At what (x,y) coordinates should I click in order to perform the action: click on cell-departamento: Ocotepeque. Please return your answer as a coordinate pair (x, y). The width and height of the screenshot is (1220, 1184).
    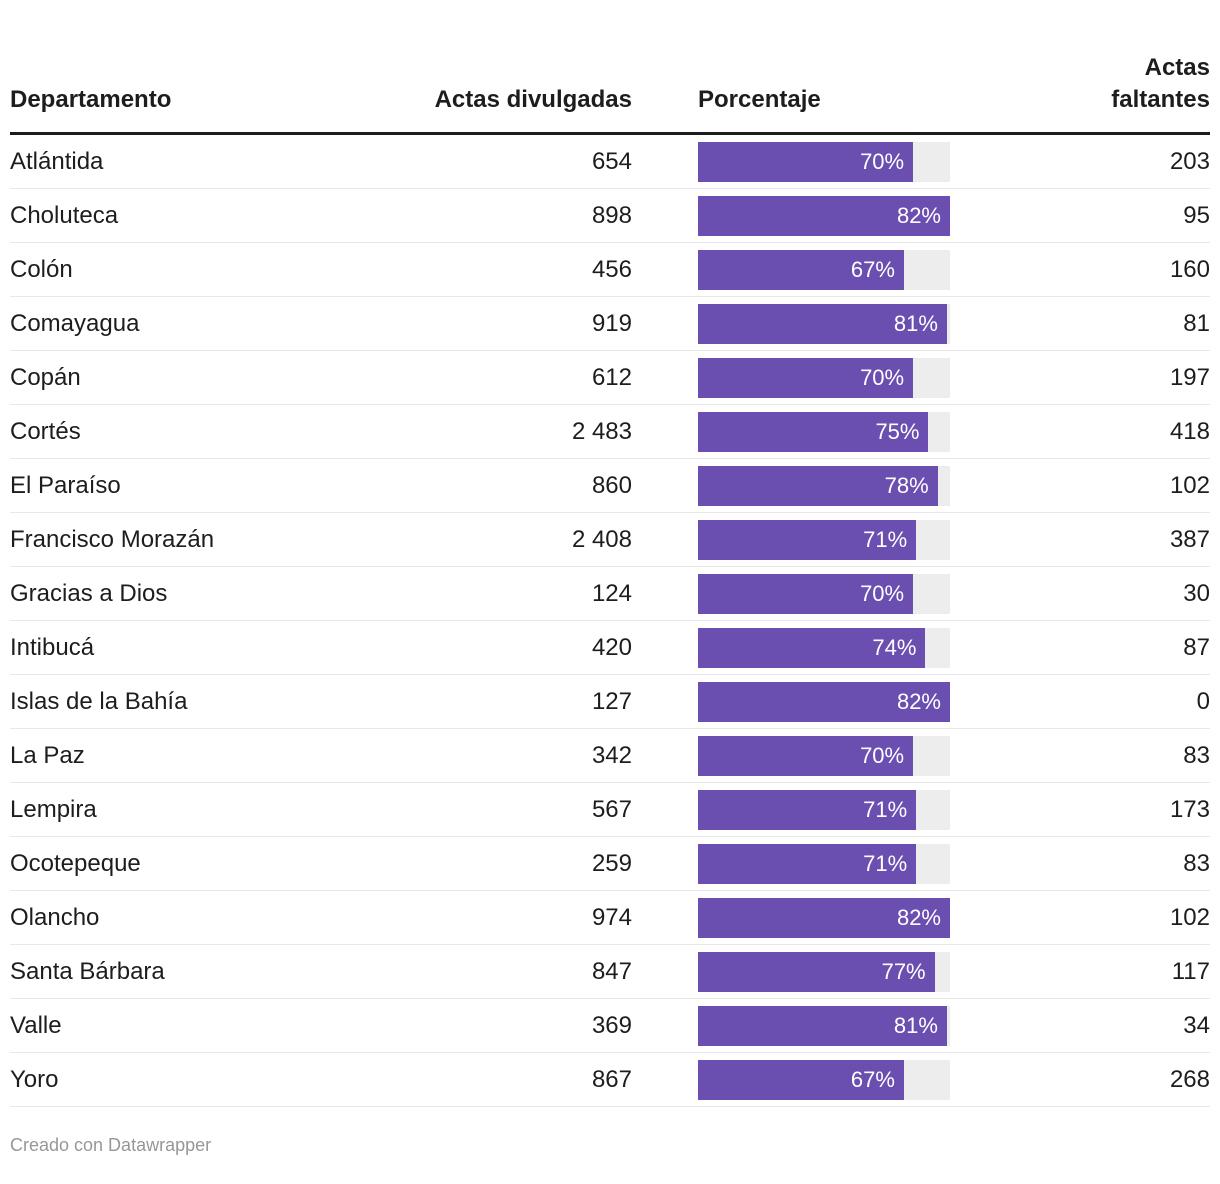
    Looking at the image, I should click on (75, 863).